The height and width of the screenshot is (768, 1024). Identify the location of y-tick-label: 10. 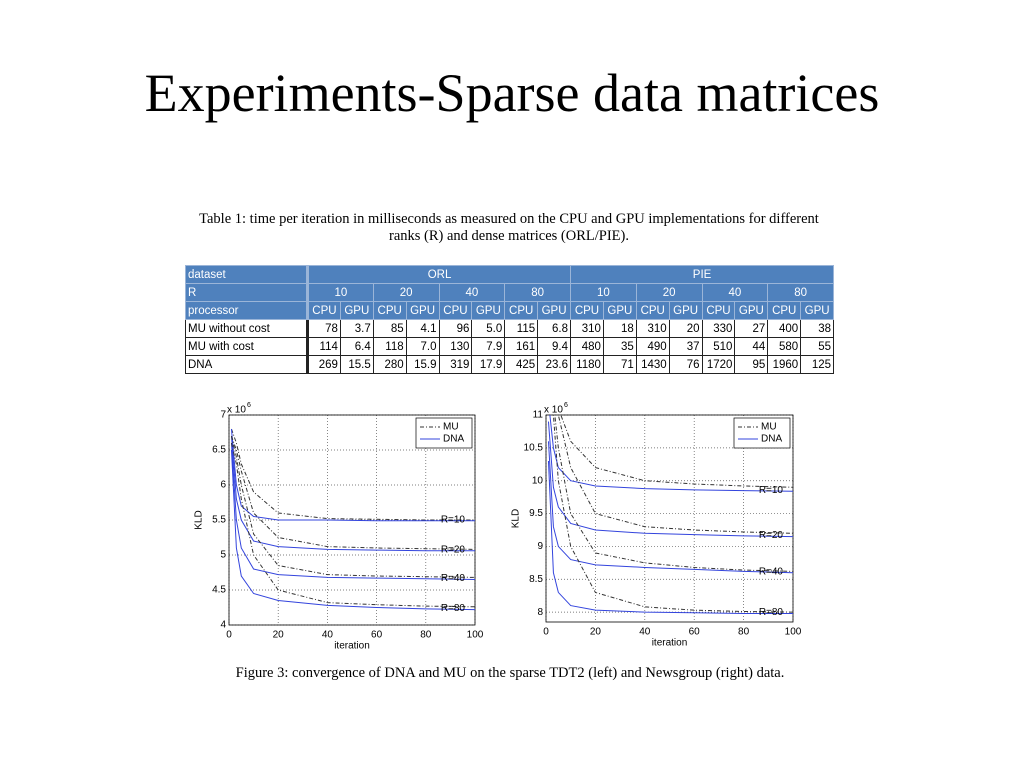
(538, 480).